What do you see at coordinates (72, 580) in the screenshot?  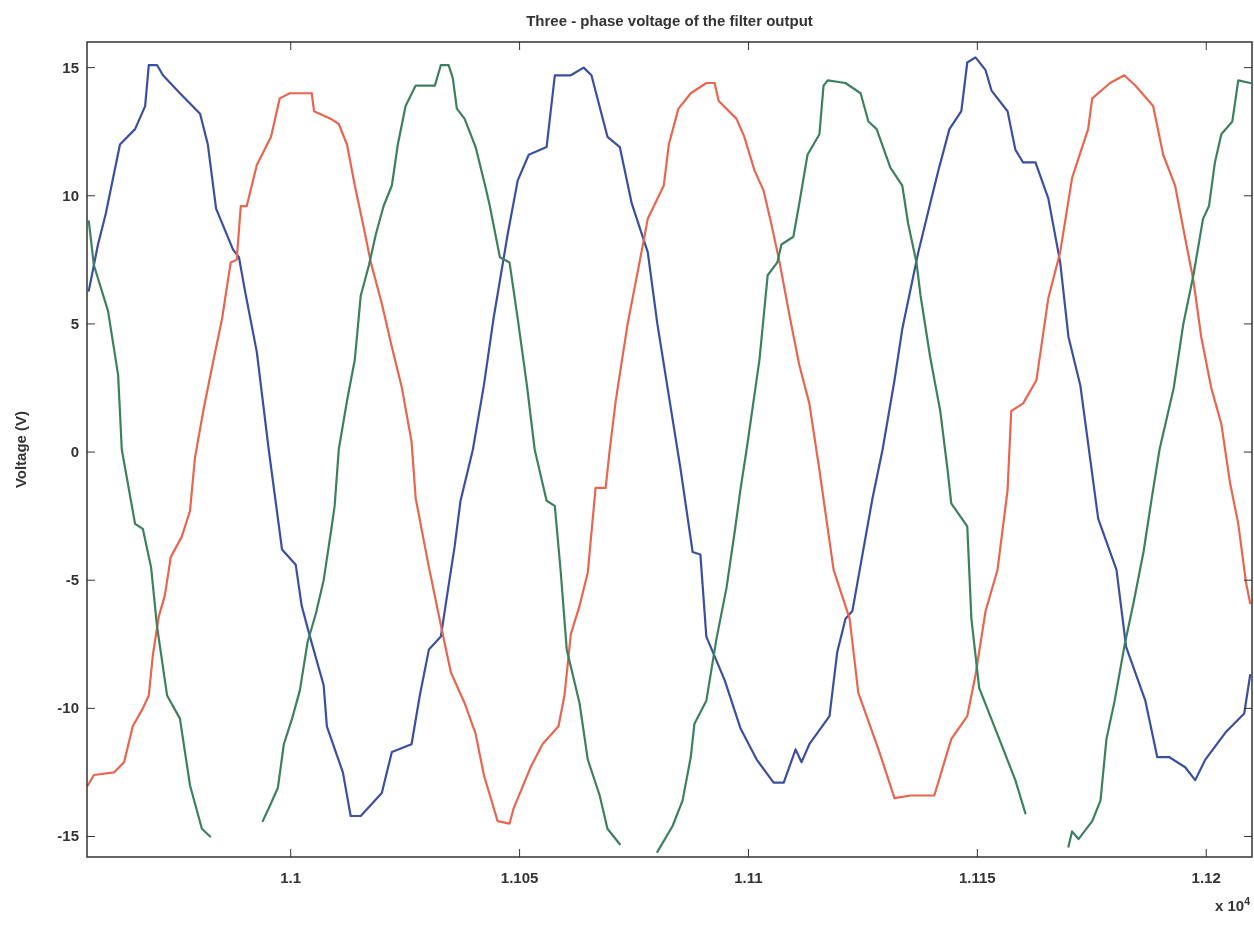 I see `y-tick-label: -5` at bounding box center [72, 580].